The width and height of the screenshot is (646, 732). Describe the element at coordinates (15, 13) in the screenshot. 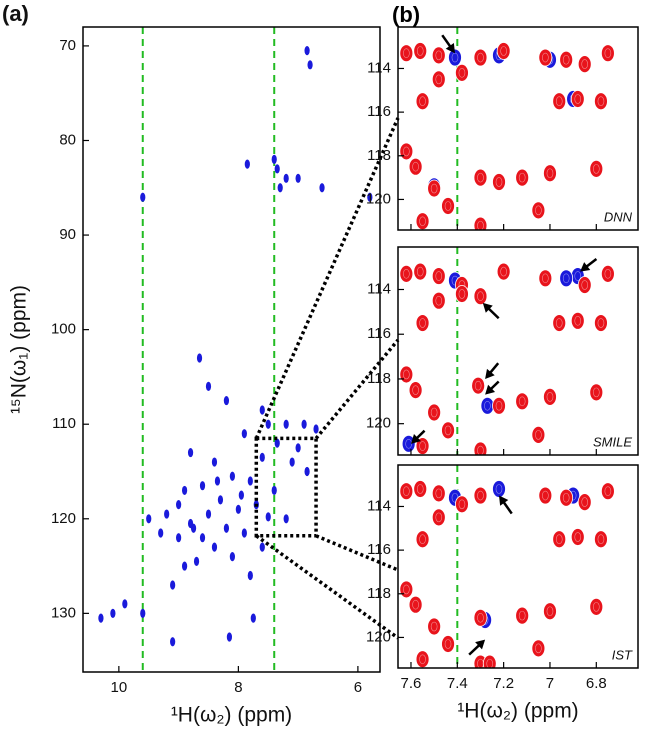

I see `panel-label: (a)` at that location.